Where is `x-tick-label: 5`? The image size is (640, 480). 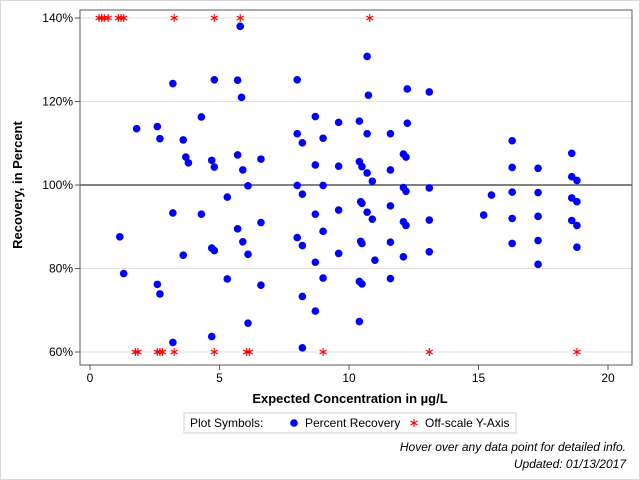 x-tick-label: 5 is located at coordinates (219, 378).